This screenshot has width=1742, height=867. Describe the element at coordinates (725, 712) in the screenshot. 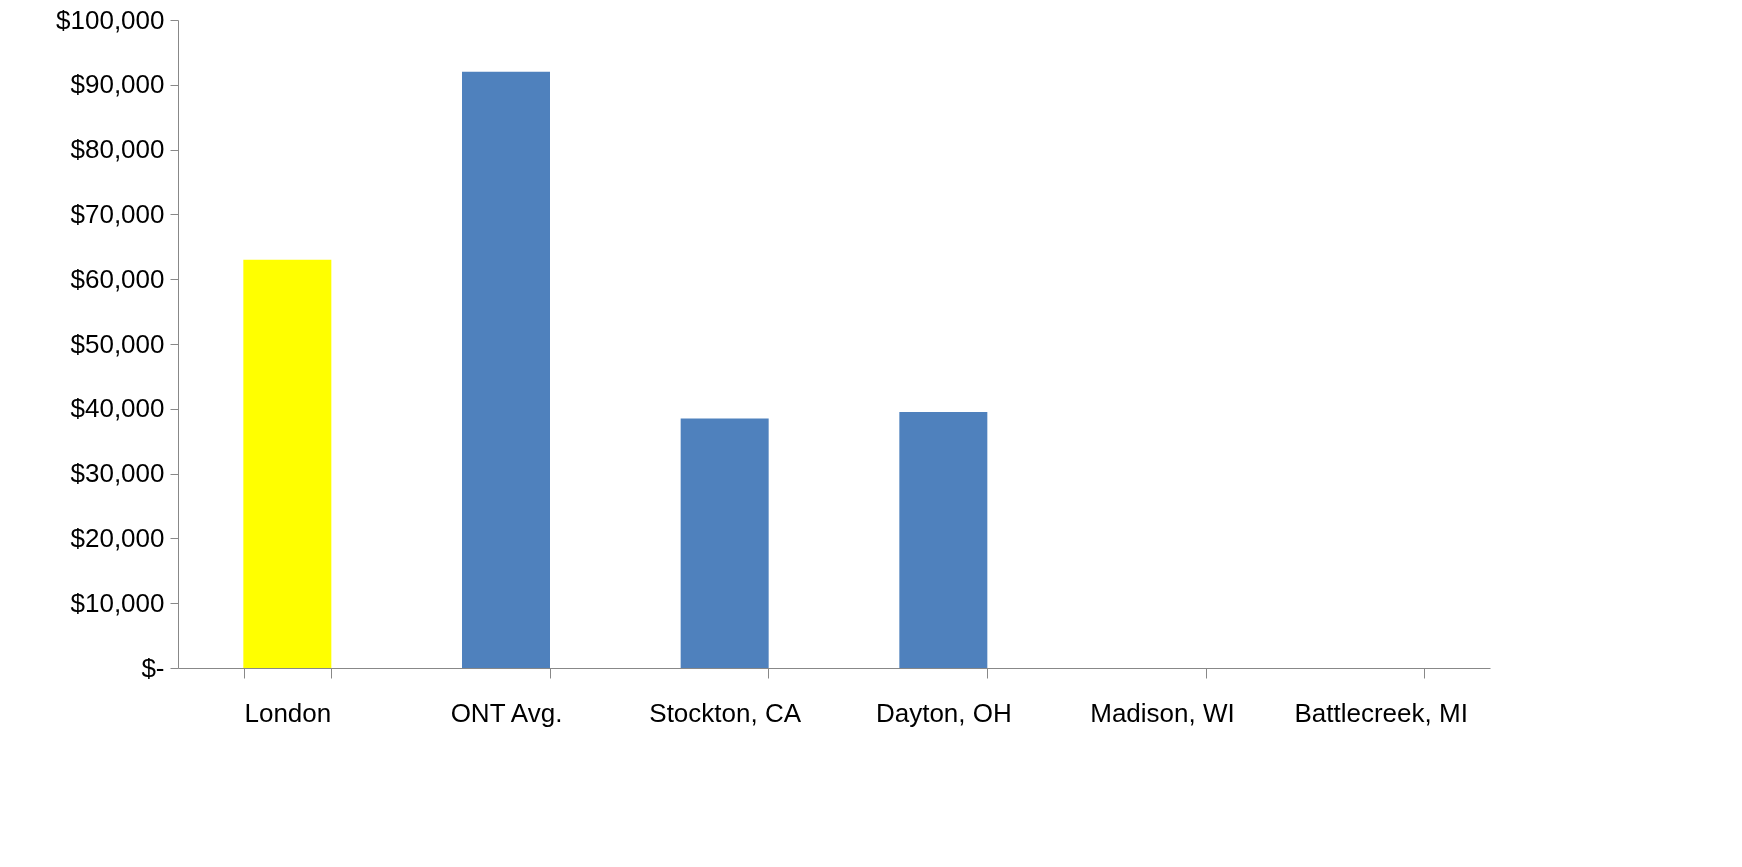

I see `x-tick-label: Stockton, CA` at that location.